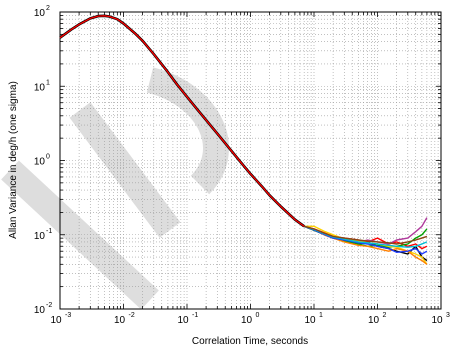 Image resolution: width=453 pixels, height=349 pixels. What do you see at coordinates (68, 315) in the screenshot?
I see `x-tick-label-exponent: -3` at bounding box center [68, 315].